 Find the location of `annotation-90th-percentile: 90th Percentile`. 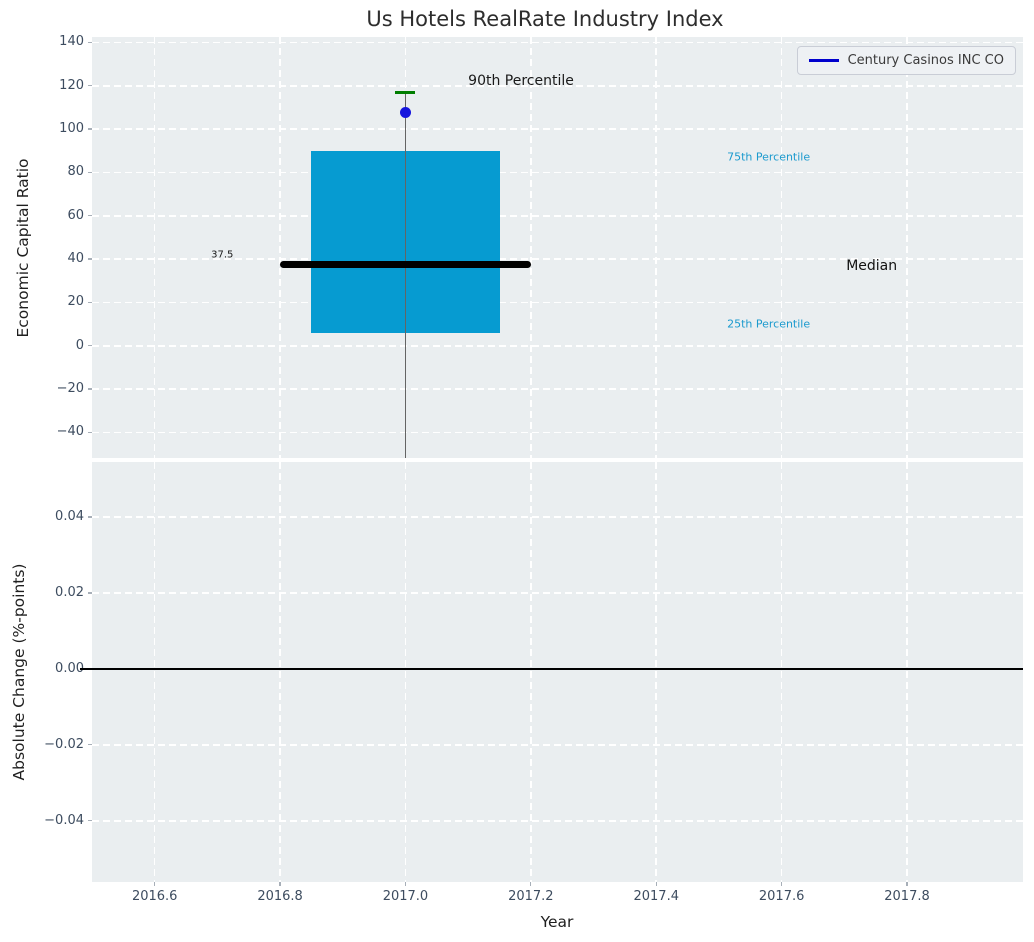

annotation-90th-percentile: 90th Percentile is located at coordinates (521, 81).